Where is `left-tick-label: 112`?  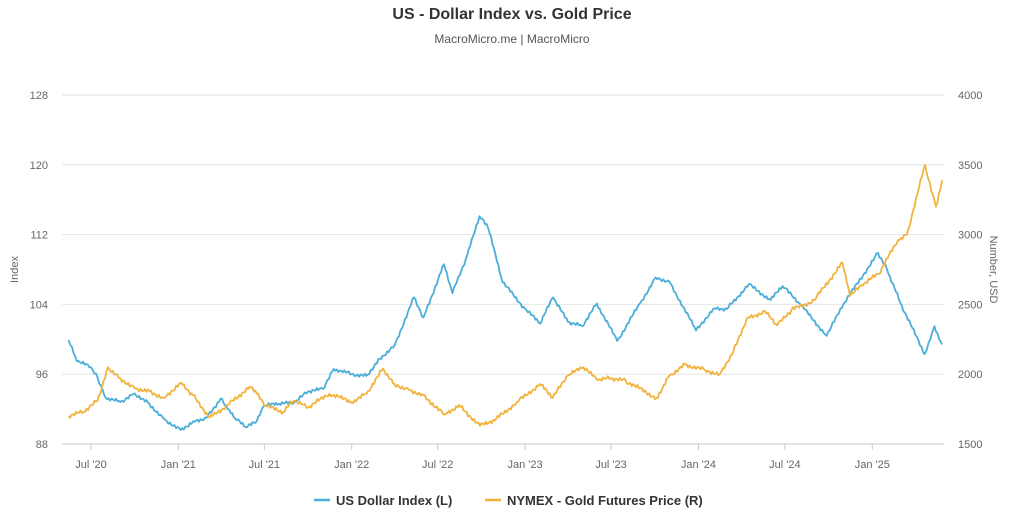
left-tick-label: 112 is located at coordinates (39, 236).